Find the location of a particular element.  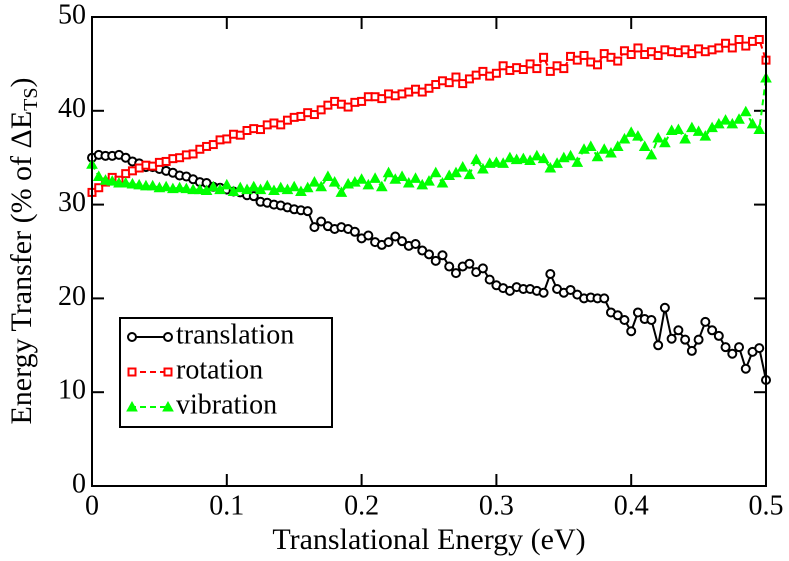

x-tick-label: 0.5 is located at coordinates (766, 505).